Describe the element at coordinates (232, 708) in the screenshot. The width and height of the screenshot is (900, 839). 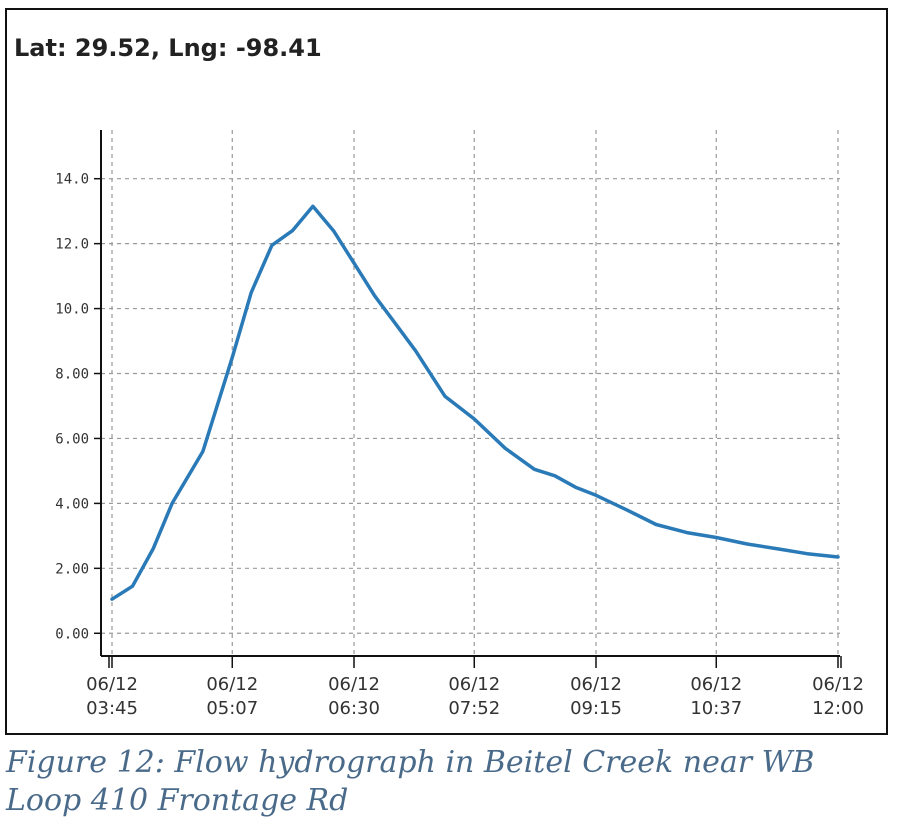
I see `x-tick-label-time: 05:07` at that location.